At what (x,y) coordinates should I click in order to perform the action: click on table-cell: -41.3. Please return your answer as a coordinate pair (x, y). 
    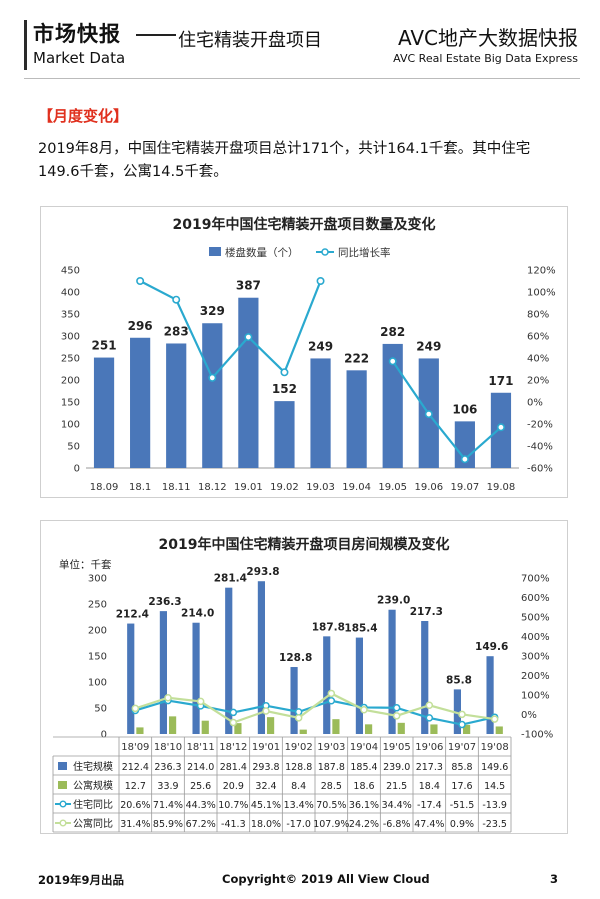
    Looking at the image, I should click on (233, 824).